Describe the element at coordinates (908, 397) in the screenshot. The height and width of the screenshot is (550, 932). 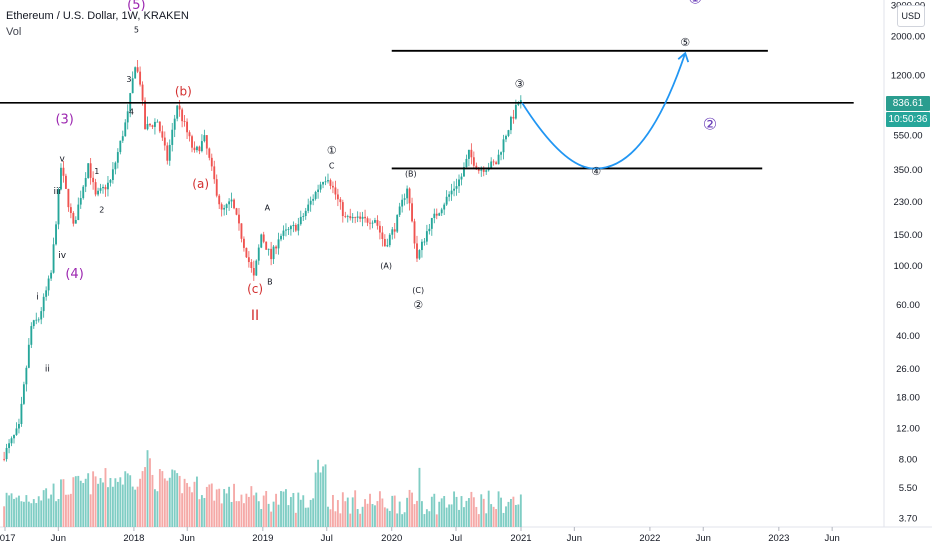
I see `price-tick-label: 18.00` at that location.